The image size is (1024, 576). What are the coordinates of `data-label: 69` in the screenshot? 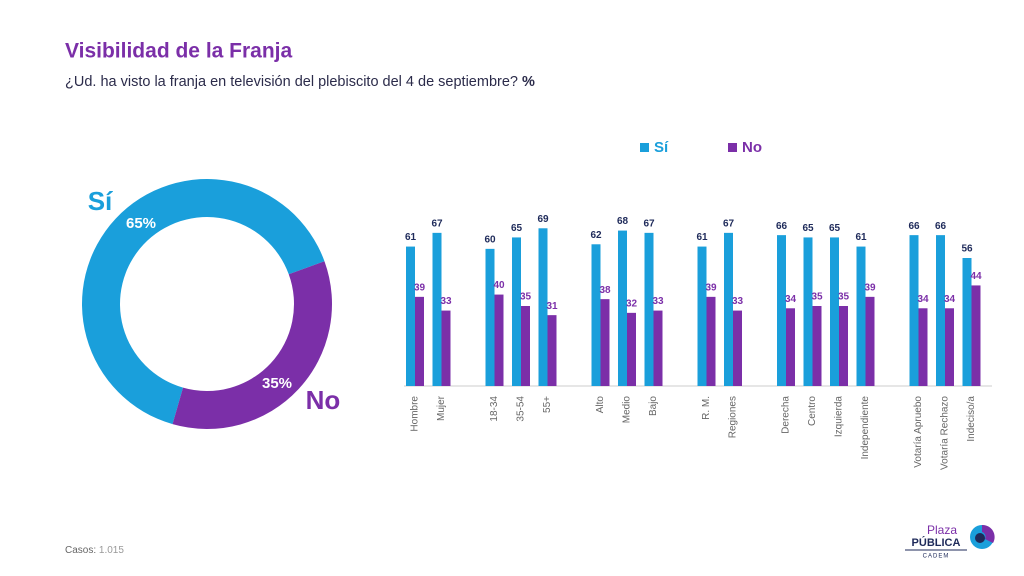 It's located at (543, 219).